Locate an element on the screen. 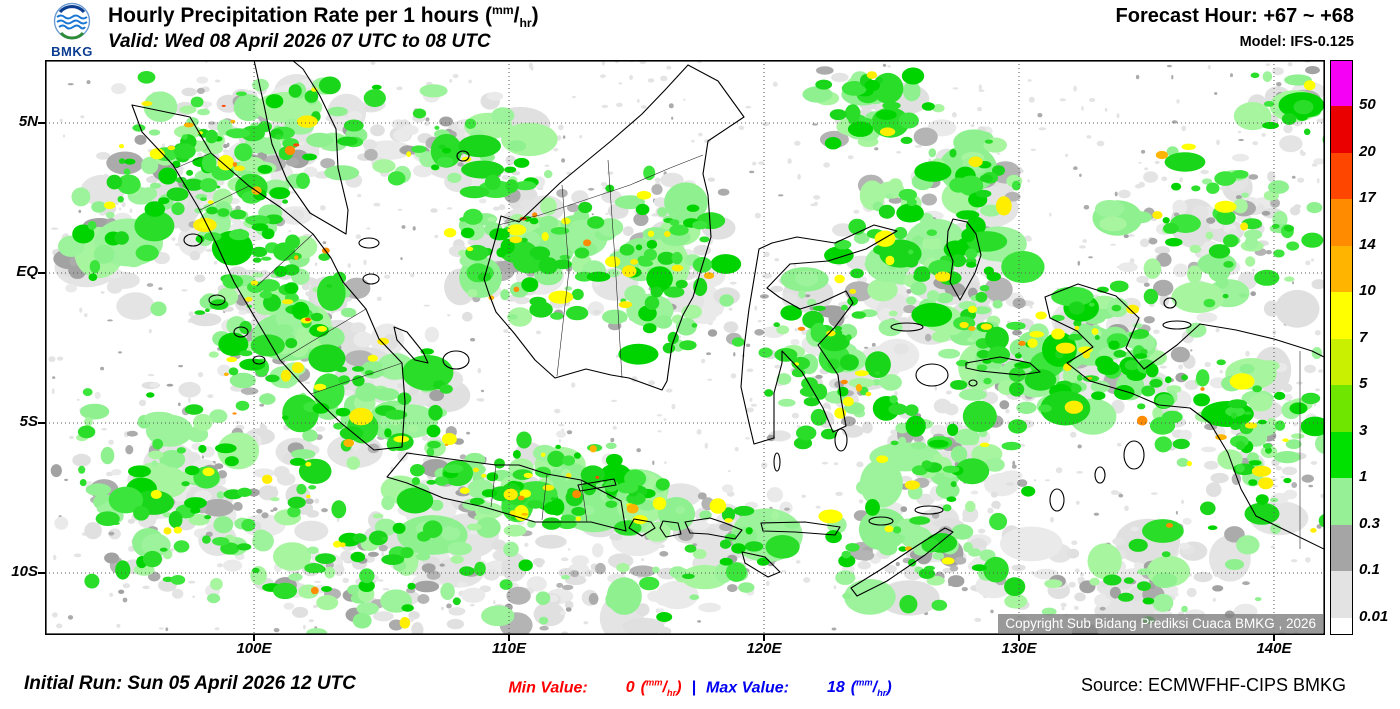  lat-label-10s: 10S is located at coordinates (24, 571).